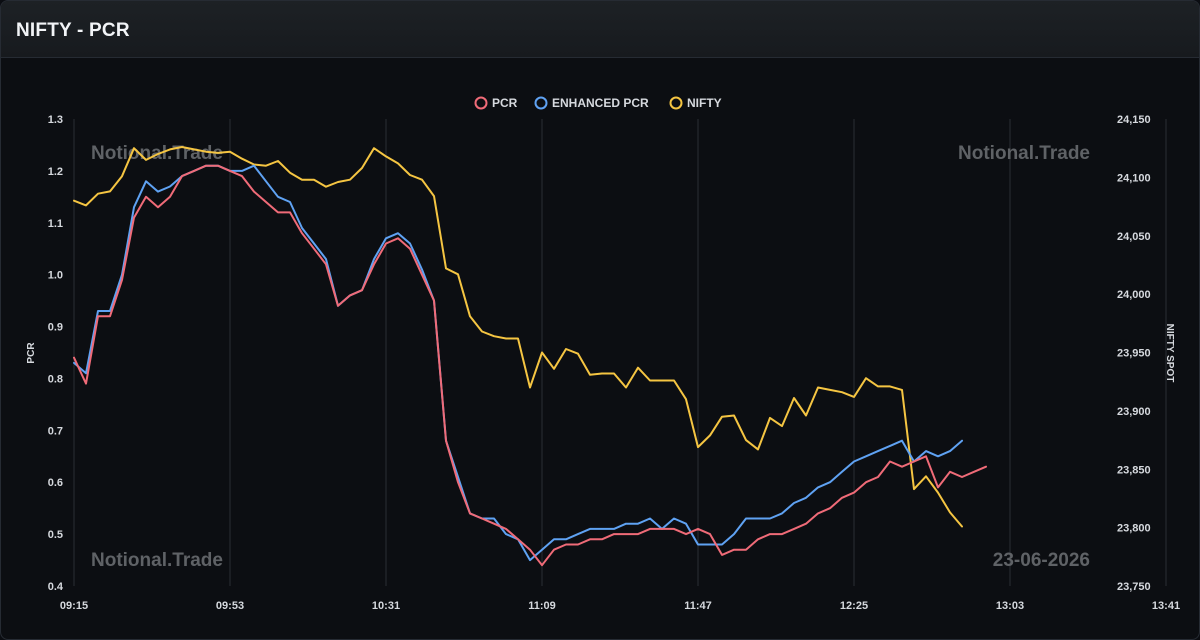 The width and height of the screenshot is (1200, 640). I want to click on y-axis-left-title: PCR, so click(31, 353).